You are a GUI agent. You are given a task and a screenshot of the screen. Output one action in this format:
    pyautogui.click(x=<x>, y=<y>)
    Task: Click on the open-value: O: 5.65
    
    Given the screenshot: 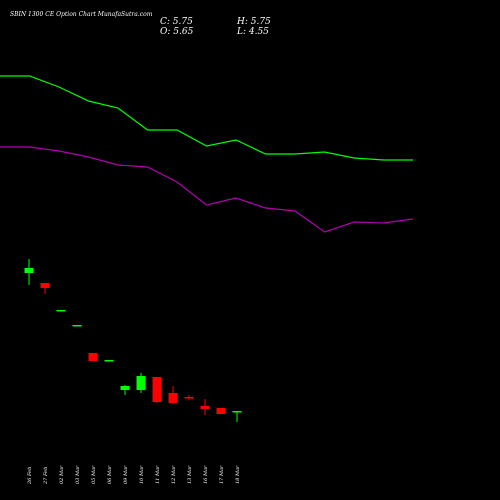 What is the action you would take?
    pyautogui.click(x=177, y=32)
    